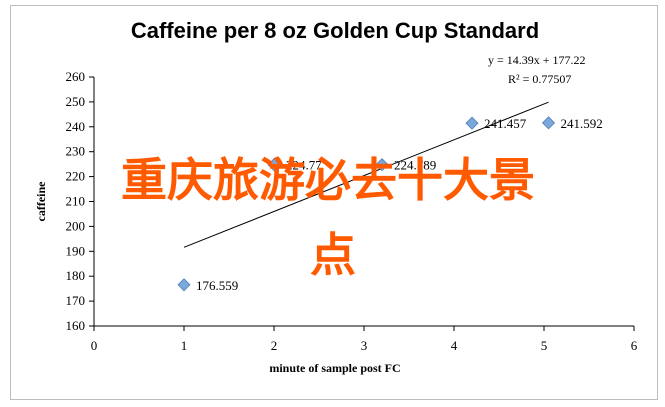 This screenshot has height=407, width=665. I want to click on overlay-text-line1: 重庆旅游必去十大景, so click(328, 180).